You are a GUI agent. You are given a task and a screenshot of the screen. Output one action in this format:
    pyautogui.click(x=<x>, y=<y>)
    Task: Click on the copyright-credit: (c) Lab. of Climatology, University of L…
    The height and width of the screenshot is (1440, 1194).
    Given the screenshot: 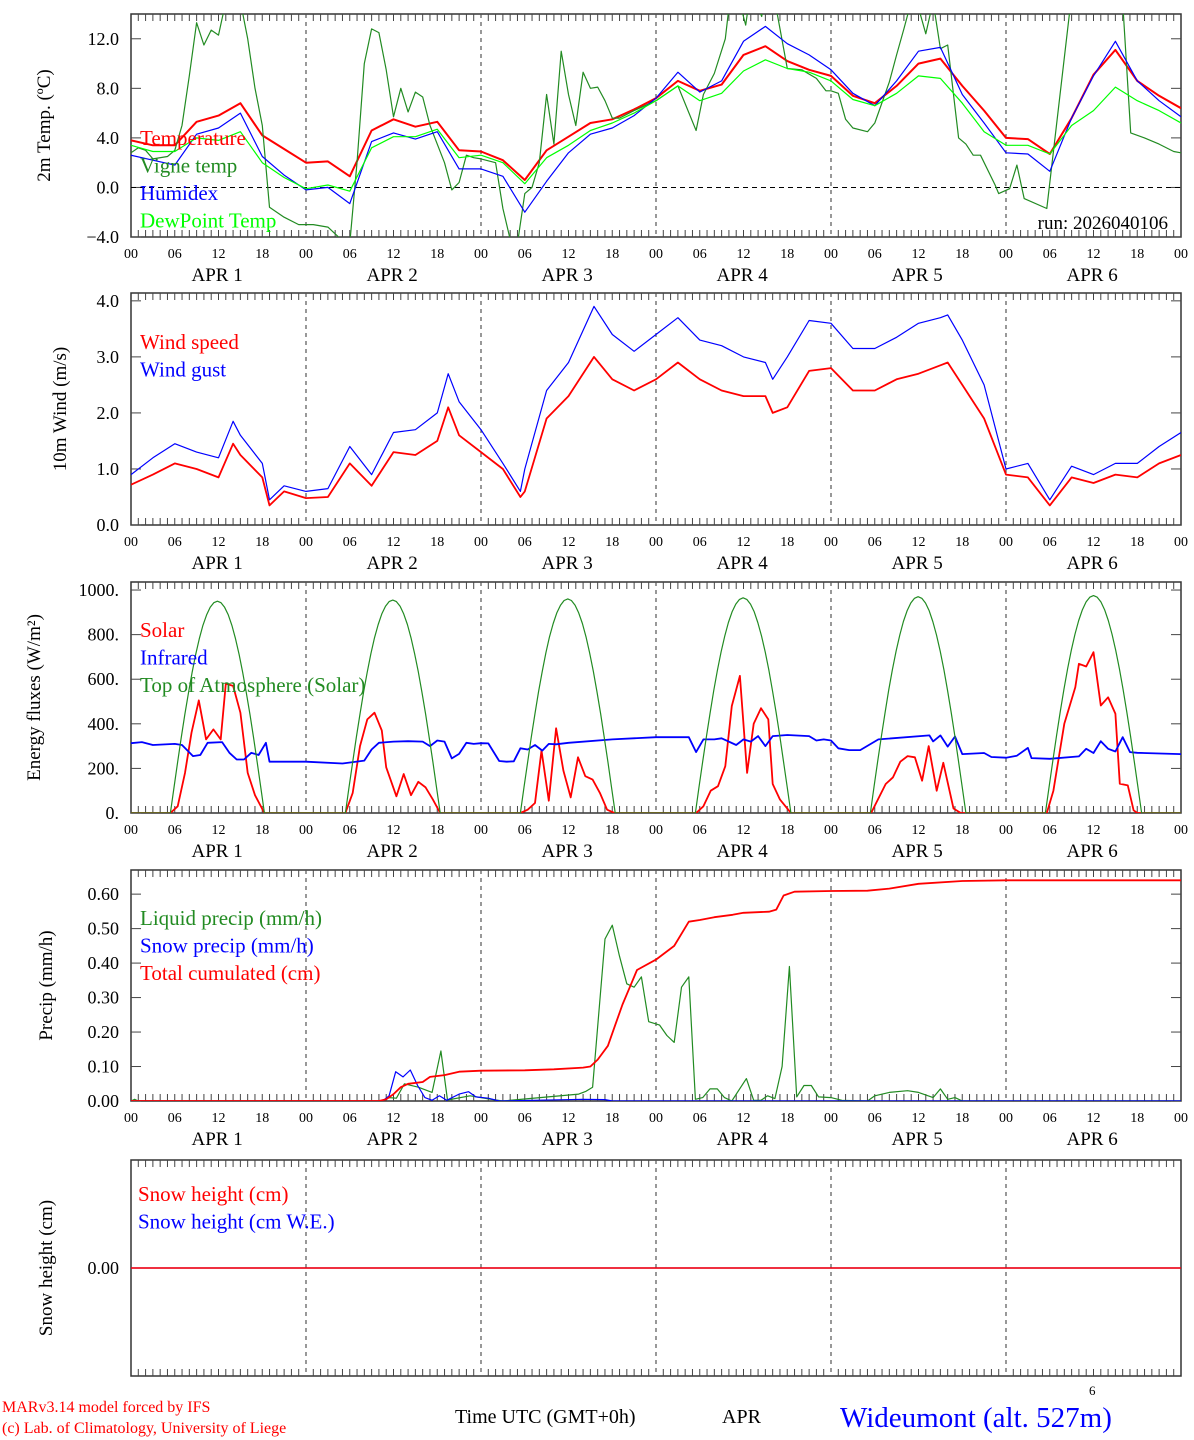 What is the action you would take?
    pyautogui.click(x=144, y=1428)
    